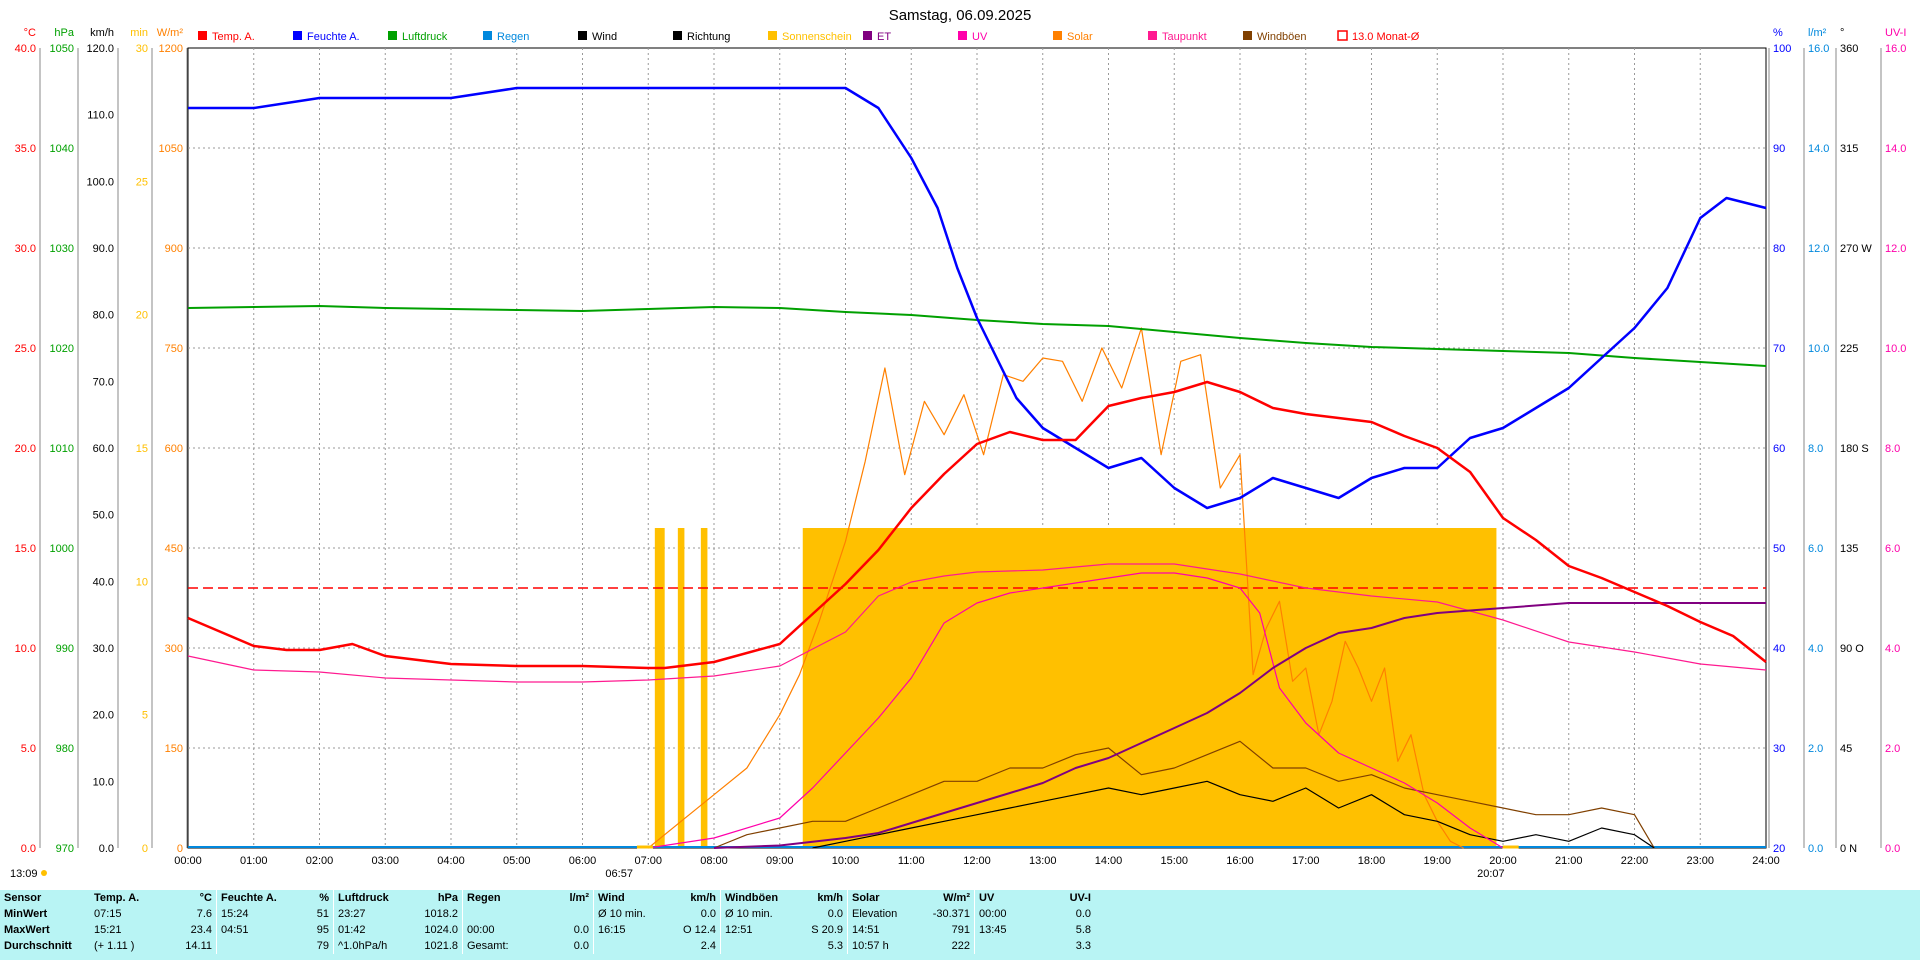 This screenshot has height=960, width=1920. What do you see at coordinates (368, 914) in the screenshot?
I see `press-min-time: 23:27` at bounding box center [368, 914].